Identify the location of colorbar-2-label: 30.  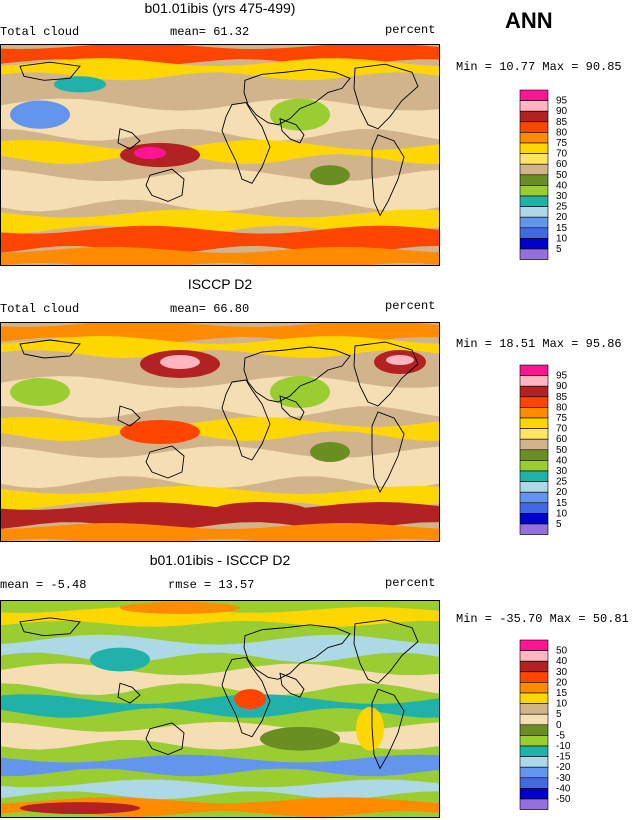
(562, 471).